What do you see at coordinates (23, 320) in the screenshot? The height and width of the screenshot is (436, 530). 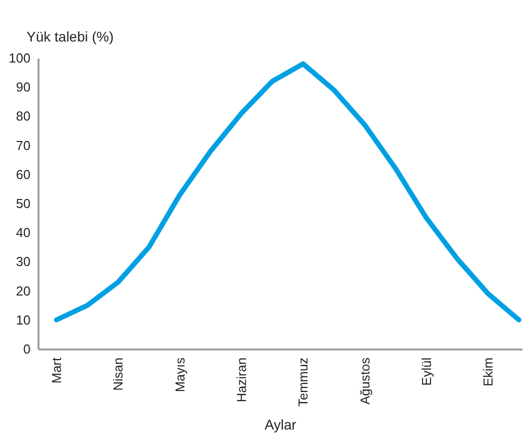 I see `y-tick-label: 10` at bounding box center [23, 320].